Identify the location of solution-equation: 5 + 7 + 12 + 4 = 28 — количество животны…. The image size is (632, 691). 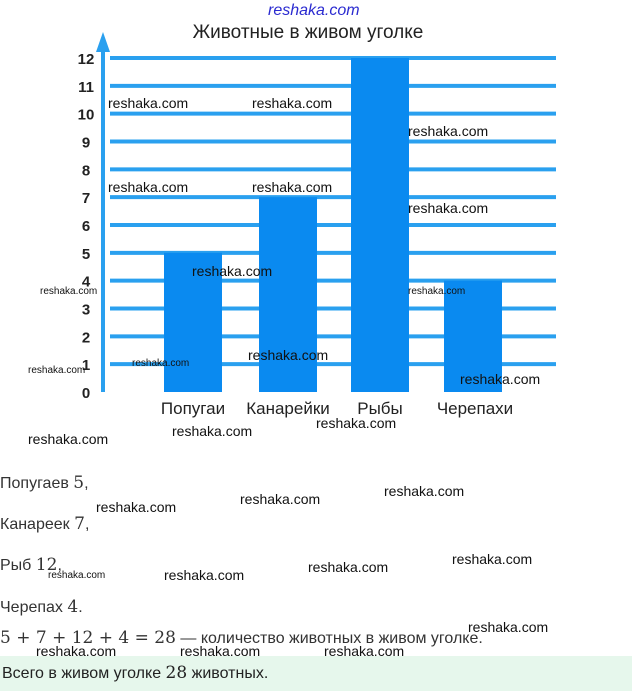
(241, 638).